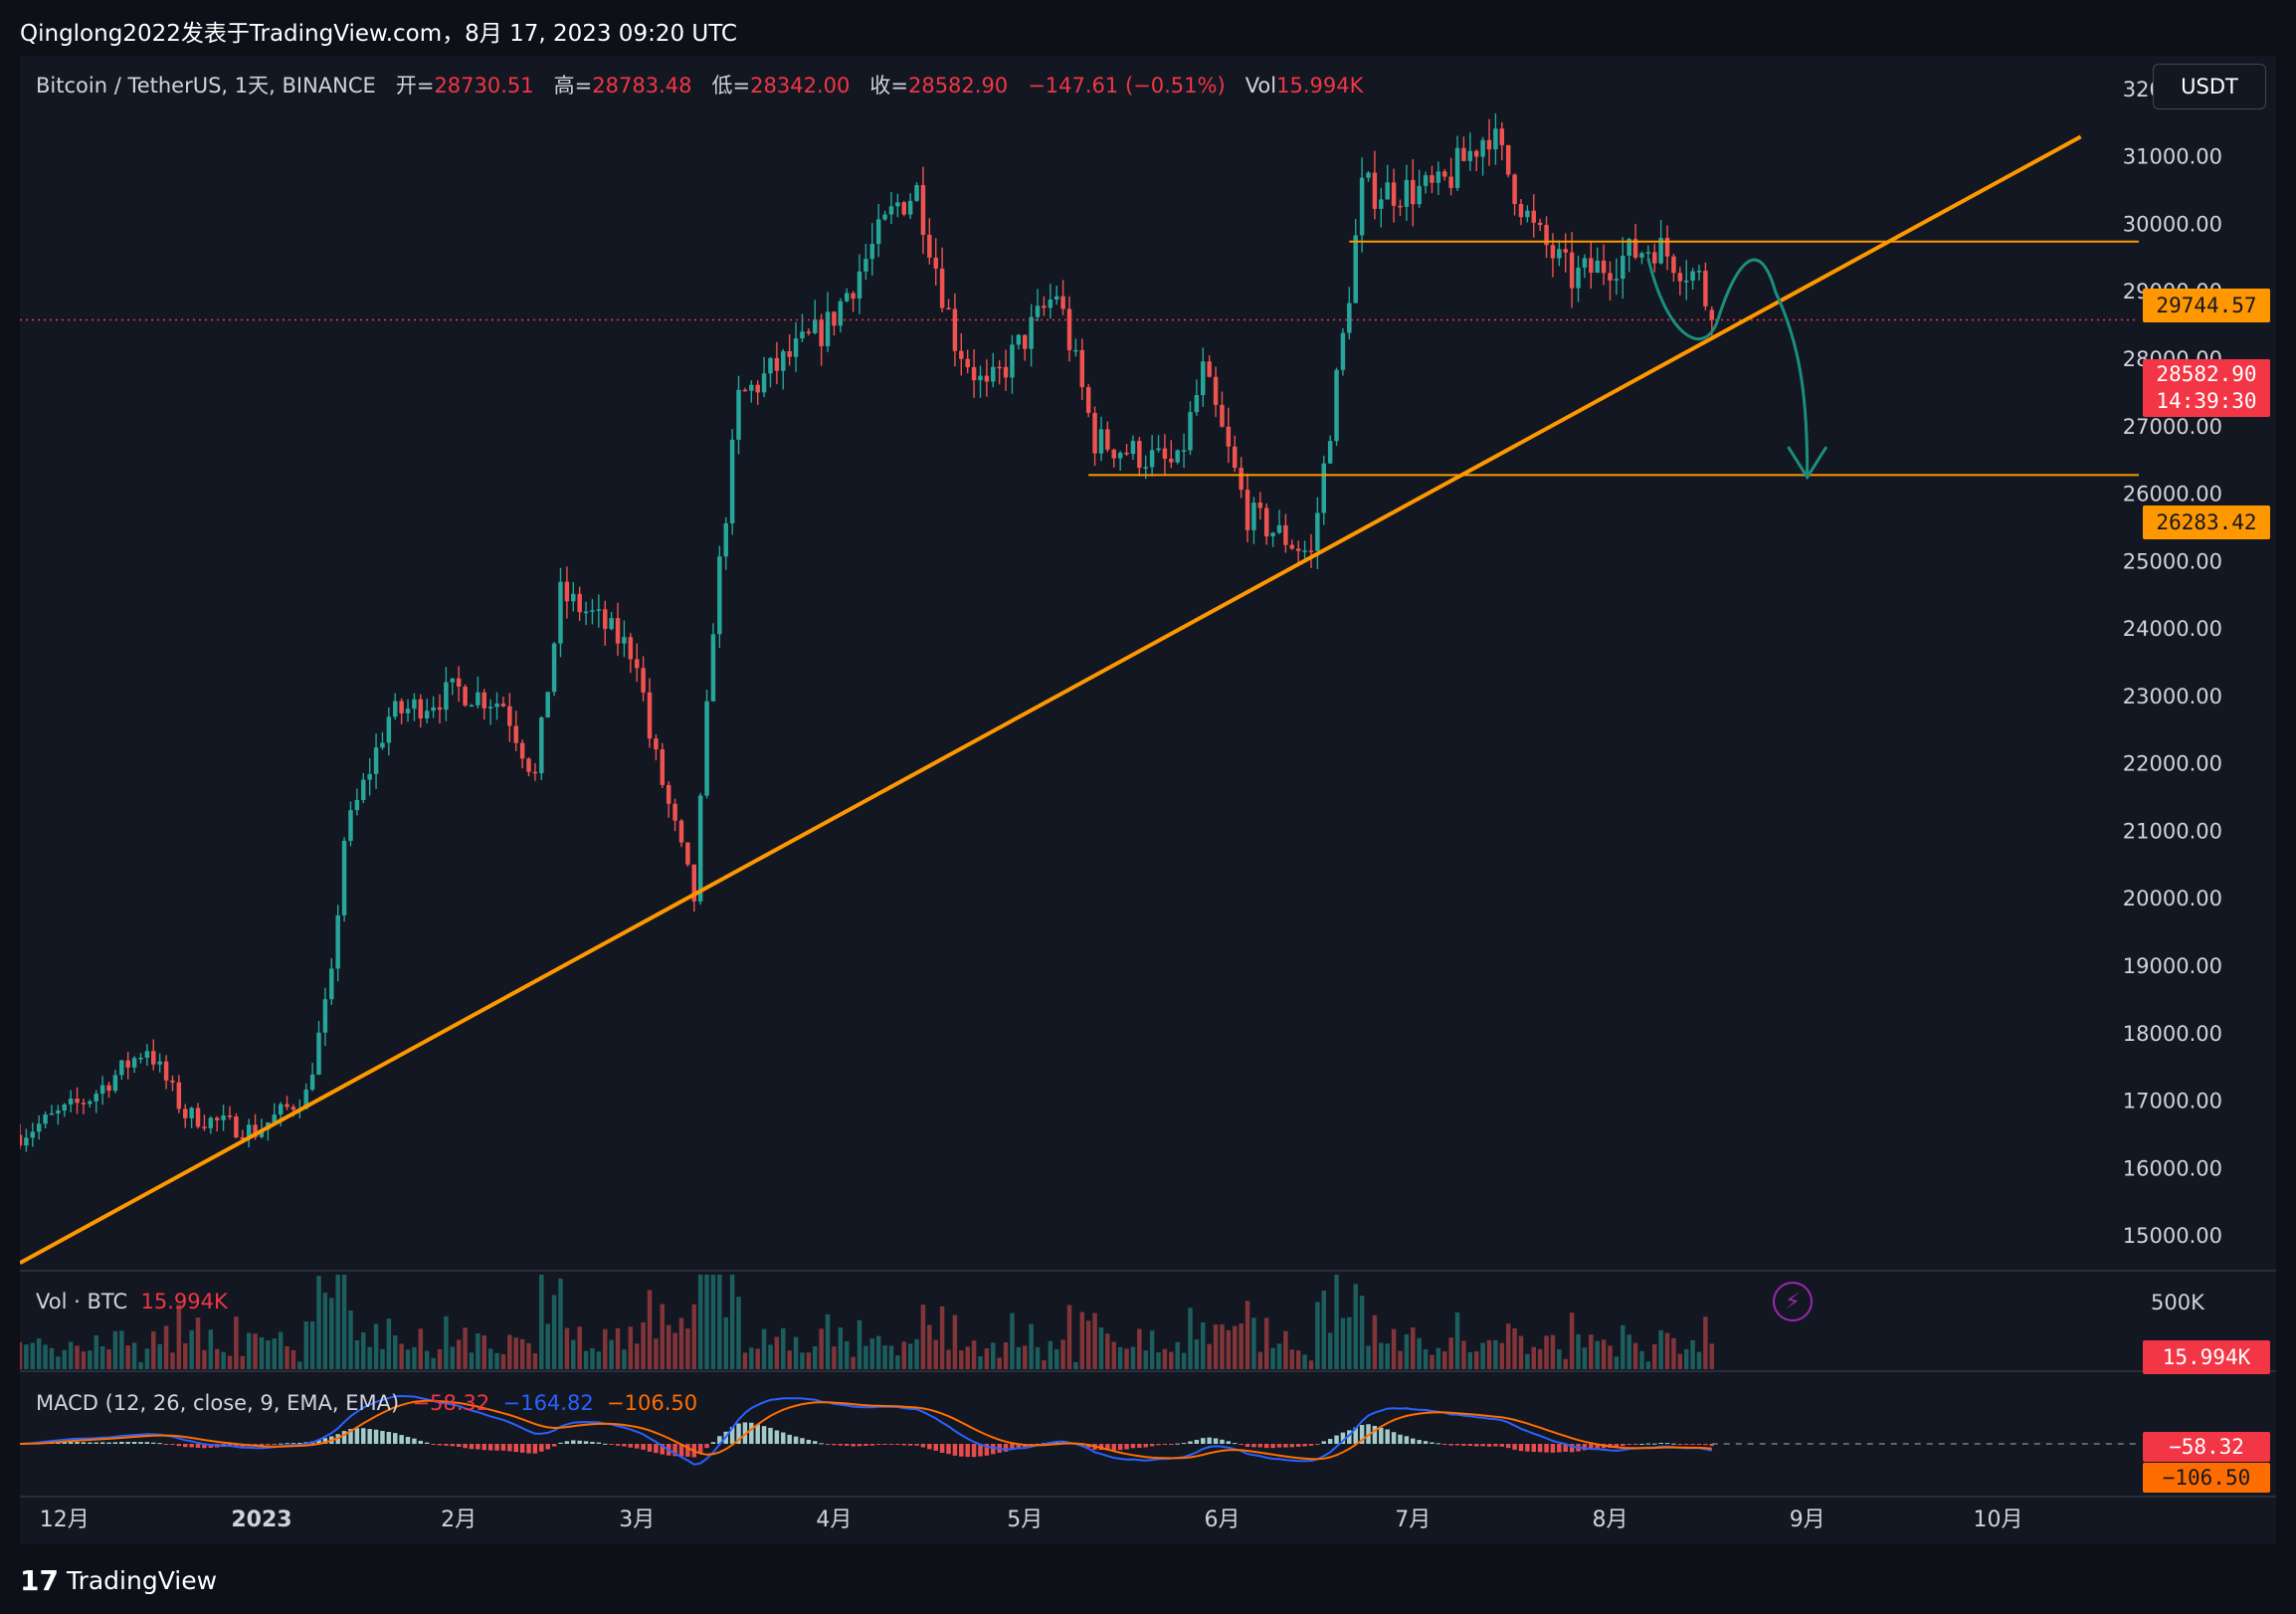 The height and width of the screenshot is (1614, 2296). I want to click on footer-brand: TradingView, so click(142, 1580).